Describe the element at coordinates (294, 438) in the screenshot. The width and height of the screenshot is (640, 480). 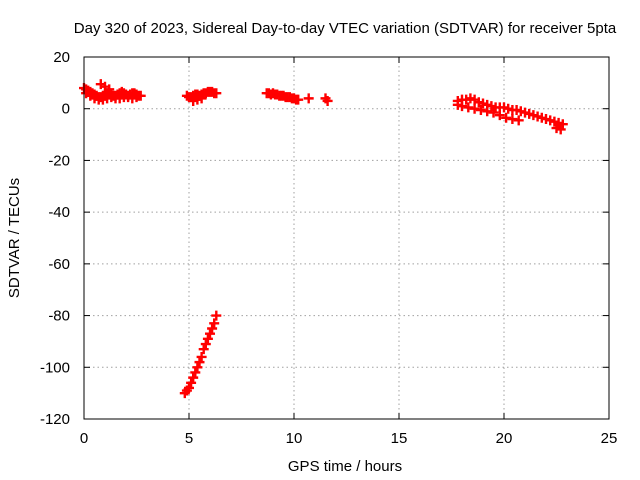
I see `x-tick-label: 10` at that location.